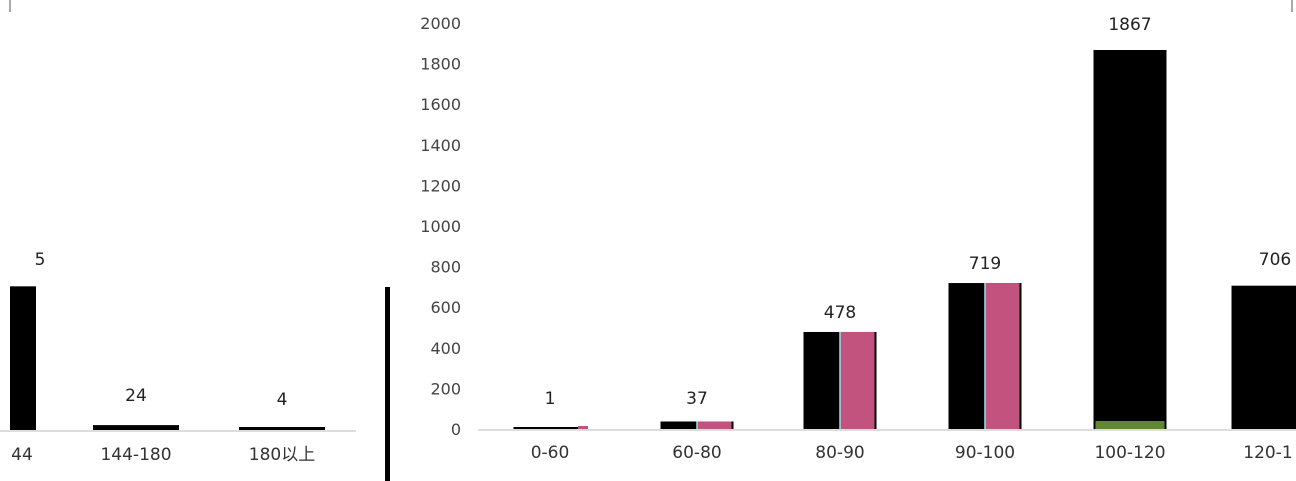 This screenshot has height=481, width=1296. I want to click on y-tick-label: 0, so click(456, 429).